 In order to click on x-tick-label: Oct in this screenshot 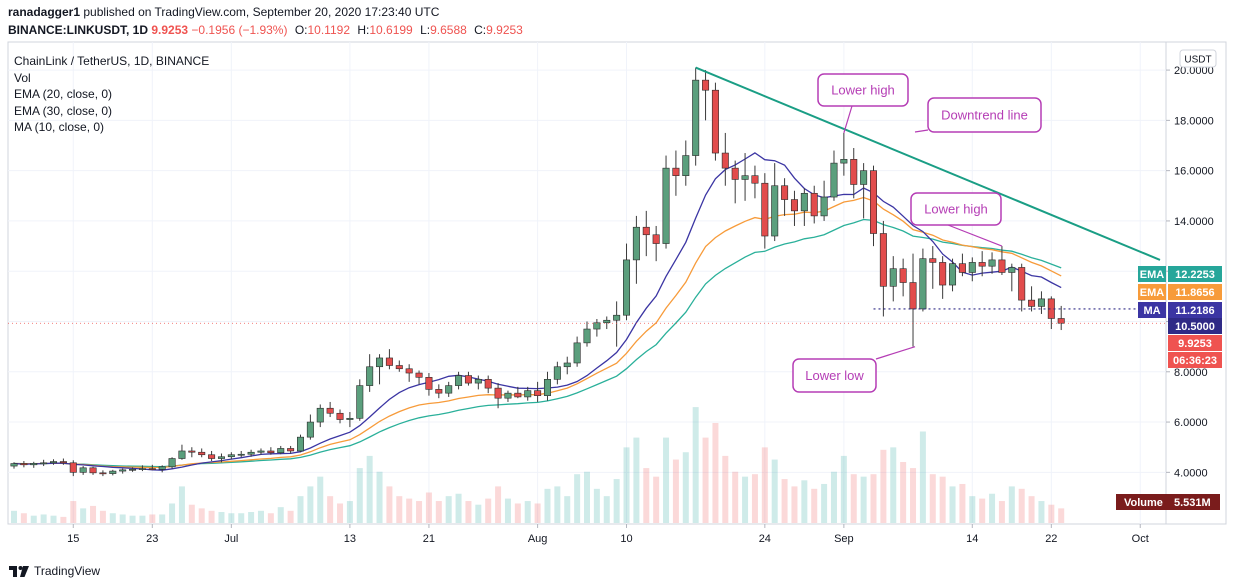, I will do `click(1140, 539)`.